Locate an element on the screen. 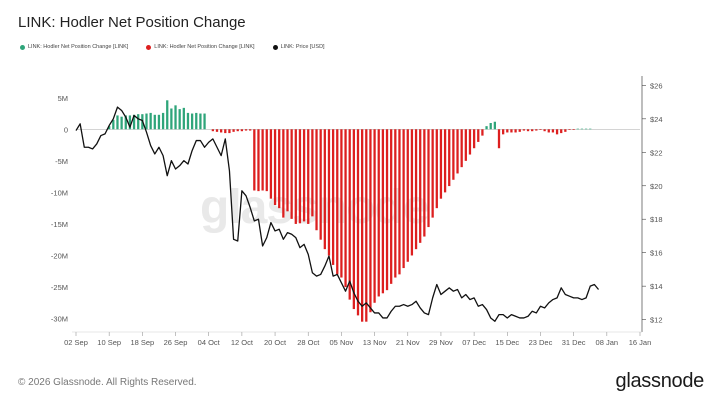  x-tick-label: 16 Jan is located at coordinates (640, 342).